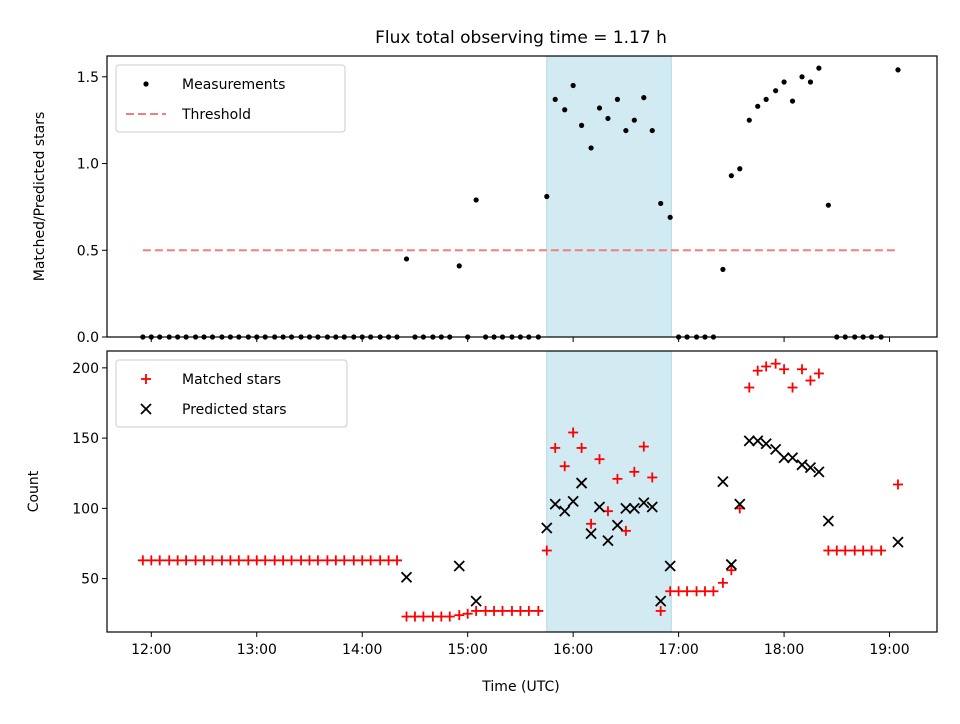 The width and height of the screenshot is (960, 724). Describe the element at coordinates (88, 251) in the screenshot. I see `top-y-tick-label: 0.5` at that location.